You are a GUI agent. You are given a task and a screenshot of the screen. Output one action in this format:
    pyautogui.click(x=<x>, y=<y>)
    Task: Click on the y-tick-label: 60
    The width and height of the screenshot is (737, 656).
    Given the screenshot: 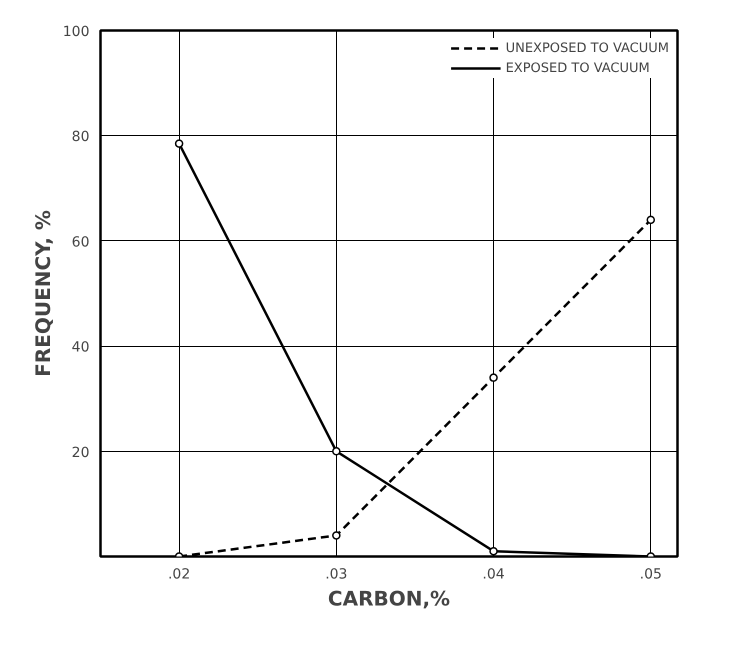 What is the action you would take?
    pyautogui.click(x=81, y=242)
    